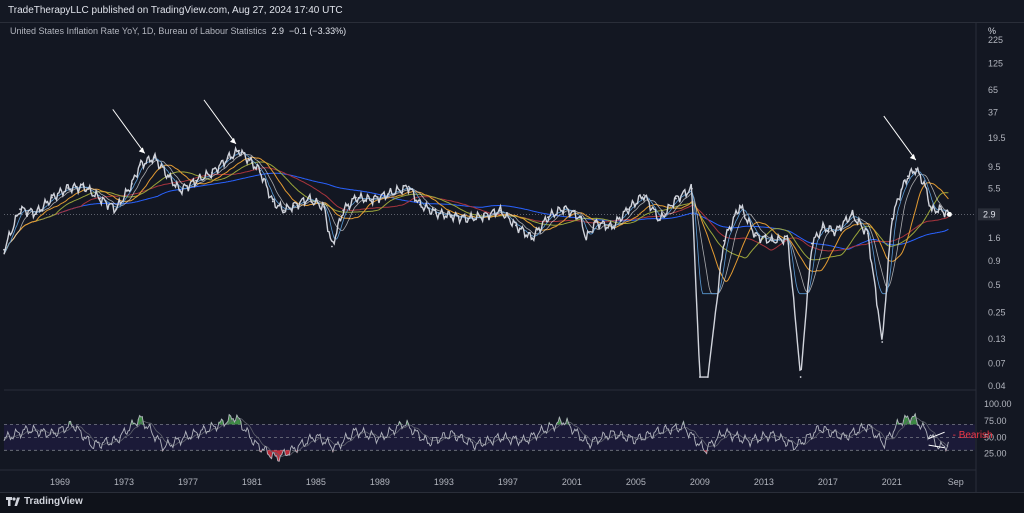  What do you see at coordinates (53, 501) in the screenshot?
I see `tradingview-brand: TradingView` at bounding box center [53, 501].